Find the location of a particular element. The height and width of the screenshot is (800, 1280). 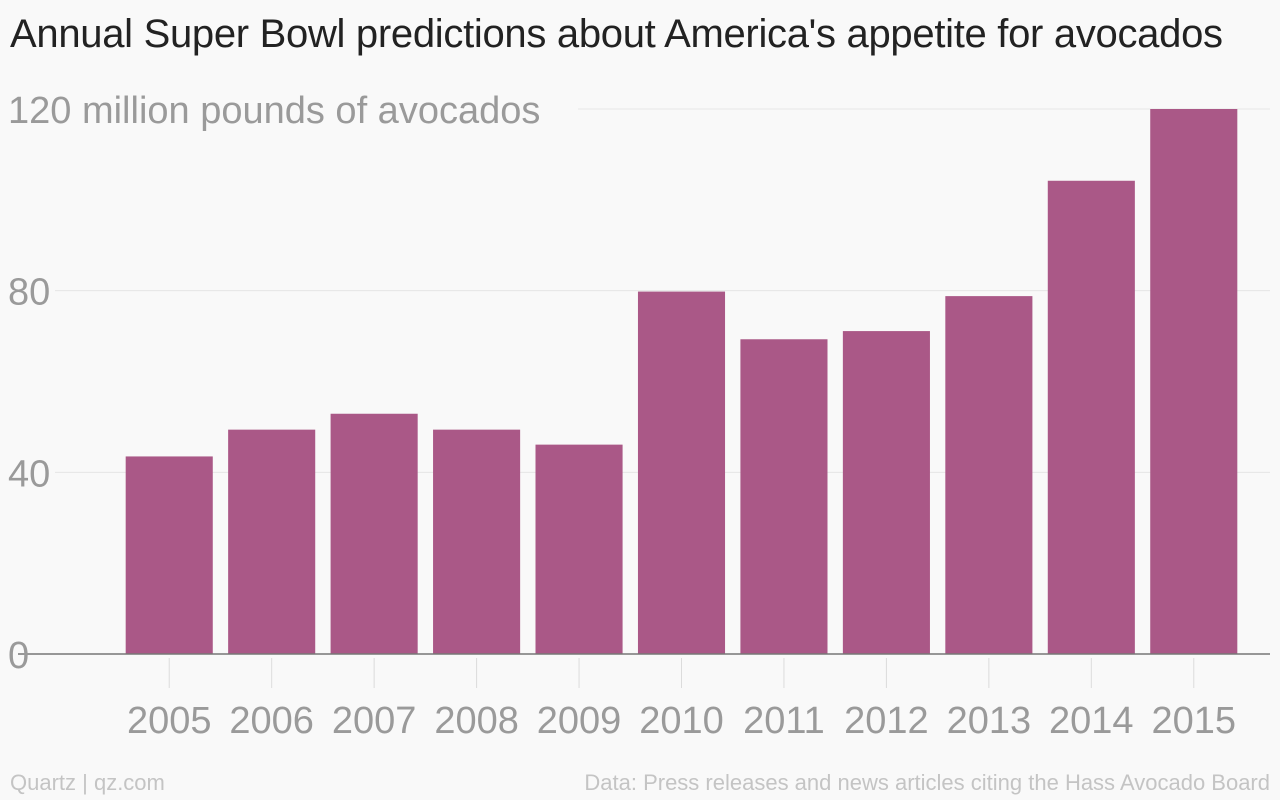

x-tick-label-2014: 2014 is located at coordinates (1091, 721).